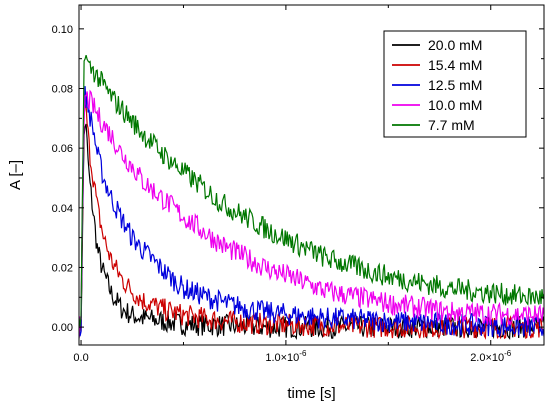 The width and height of the screenshot is (550, 411). Describe the element at coordinates (62, 209) in the screenshot. I see `y-tick-label: 0.04` at that location.